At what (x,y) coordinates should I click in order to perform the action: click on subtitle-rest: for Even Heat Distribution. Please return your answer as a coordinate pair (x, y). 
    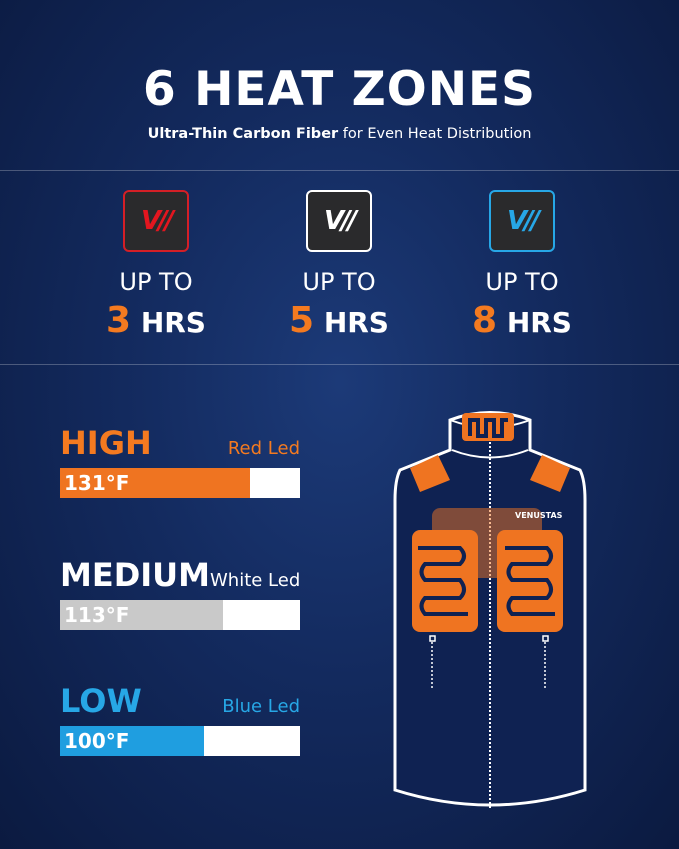
    Looking at the image, I should click on (435, 134).